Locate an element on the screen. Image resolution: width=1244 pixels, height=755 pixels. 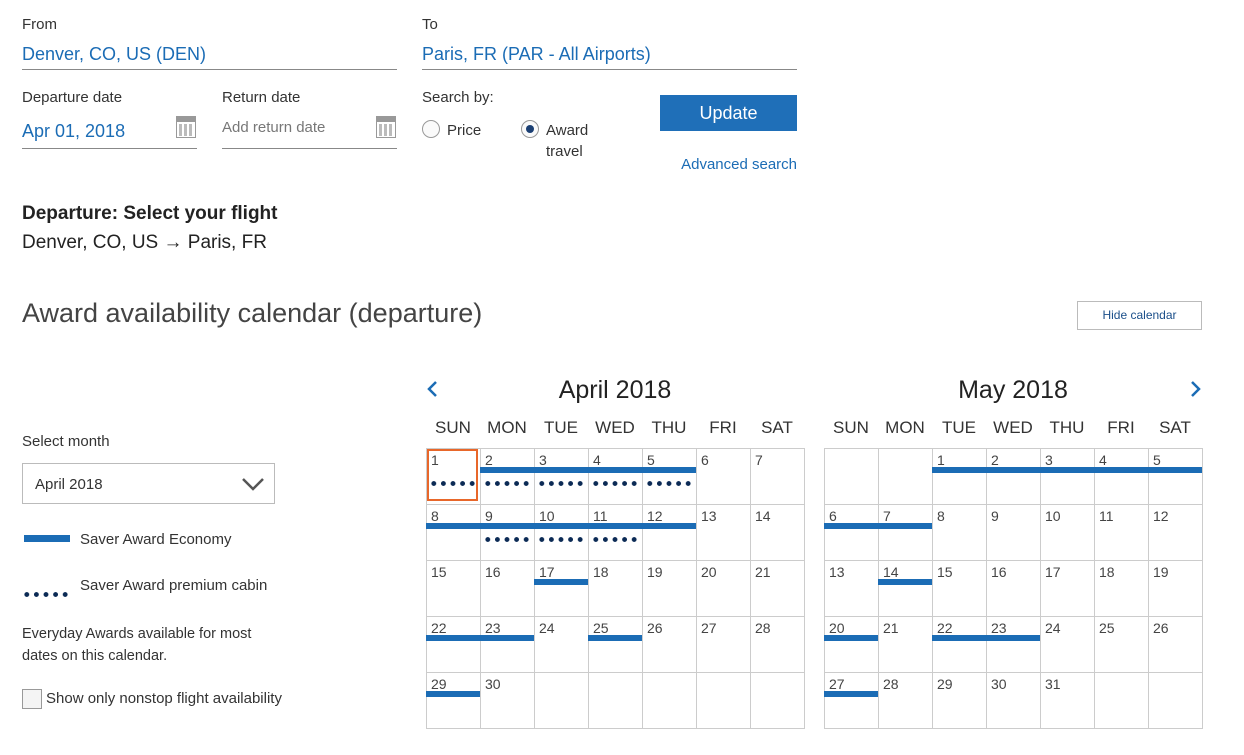
day-number: 23 is located at coordinates (999, 628).